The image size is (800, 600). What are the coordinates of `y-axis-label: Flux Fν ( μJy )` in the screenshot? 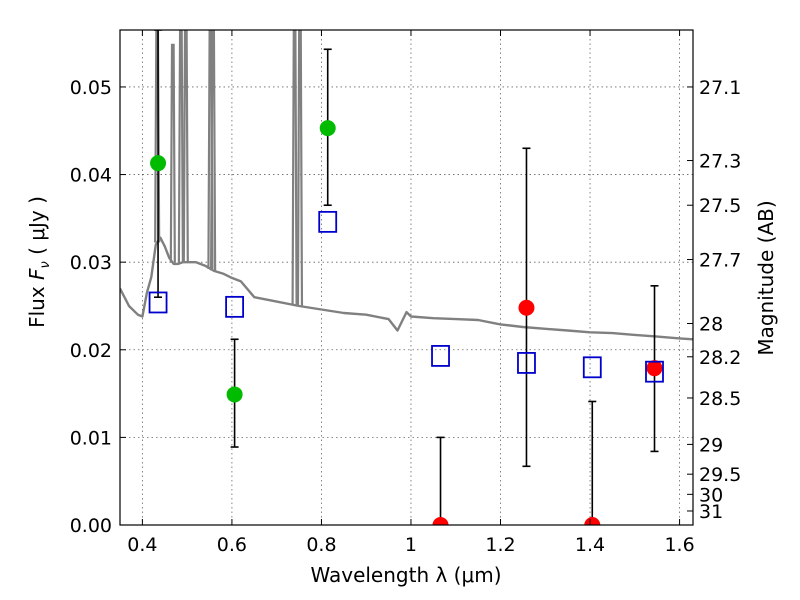 It's located at (39, 262).